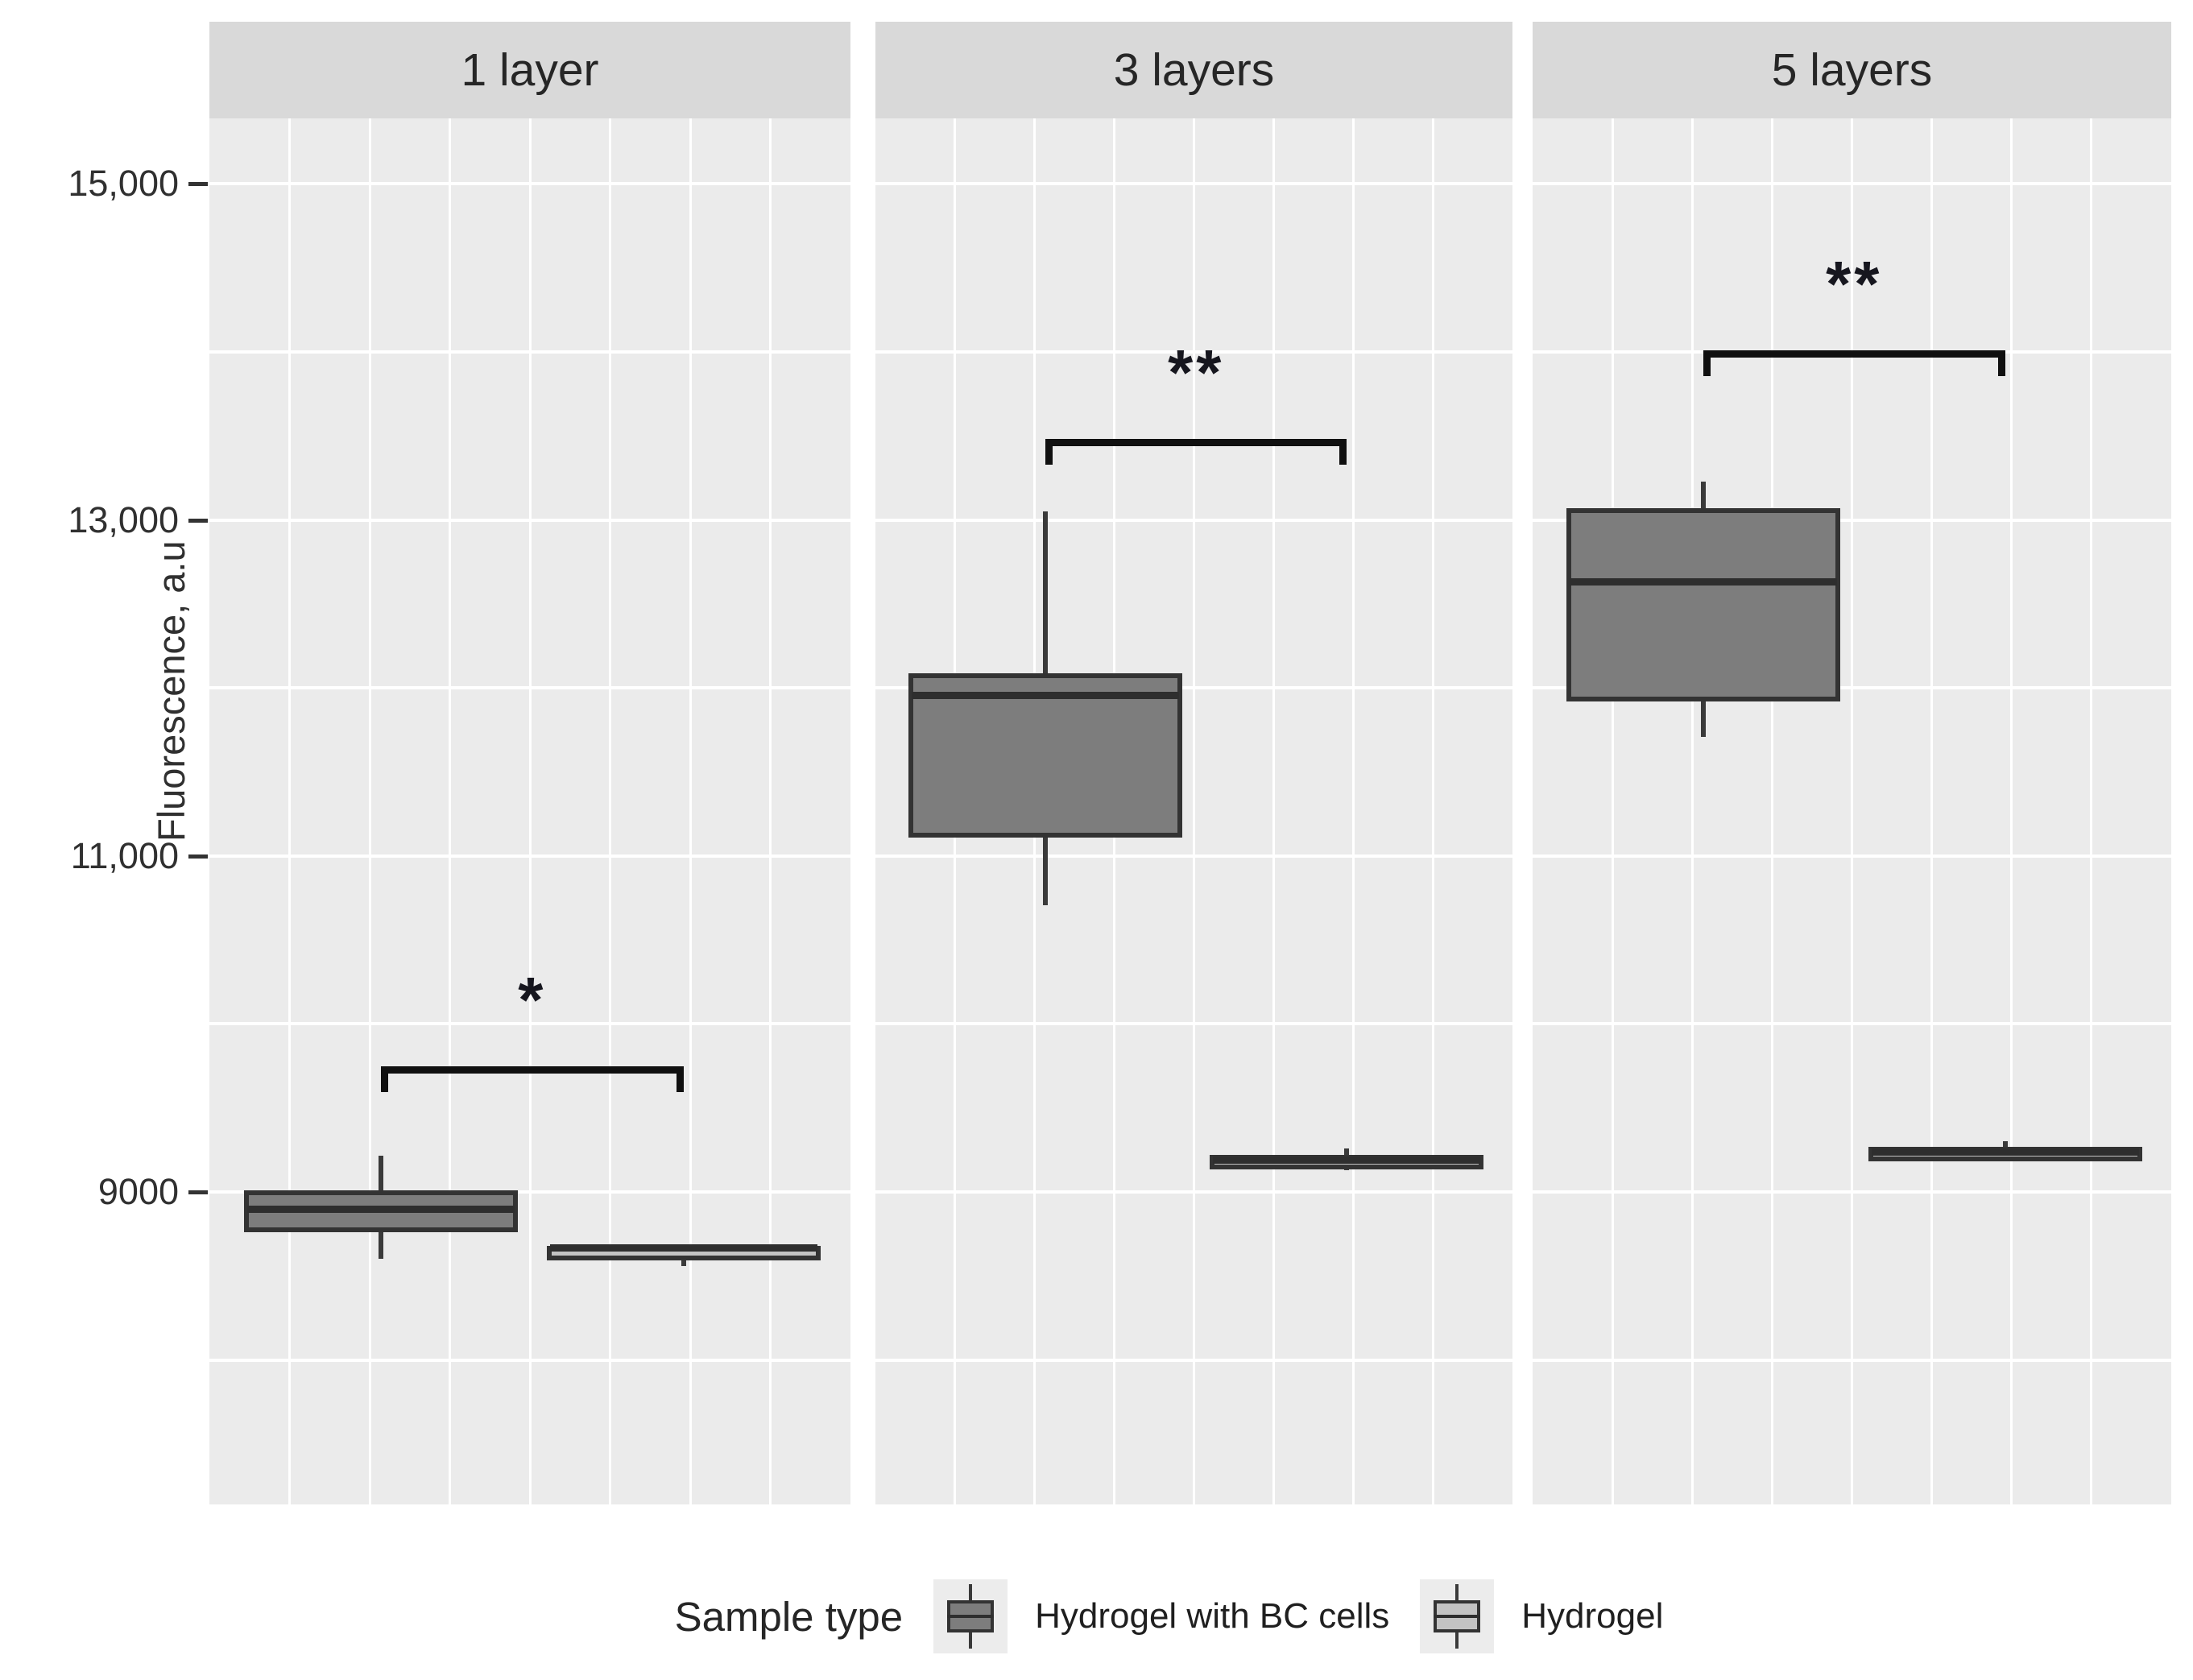  What do you see at coordinates (124, 855) in the screenshot?
I see `y-tick-label: 11,000` at bounding box center [124, 855].